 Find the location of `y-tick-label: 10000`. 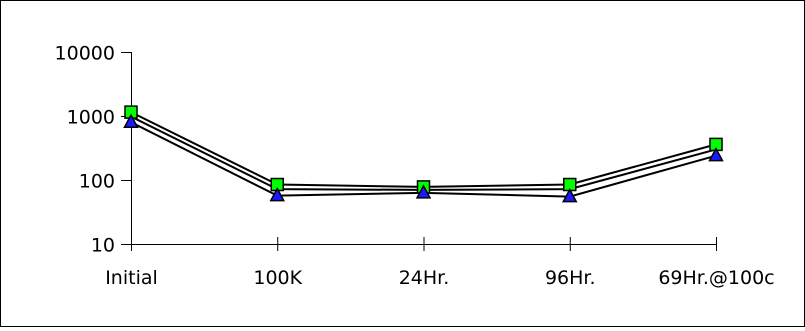

y-tick-label: 10000 is located at coordinates (85, 54).